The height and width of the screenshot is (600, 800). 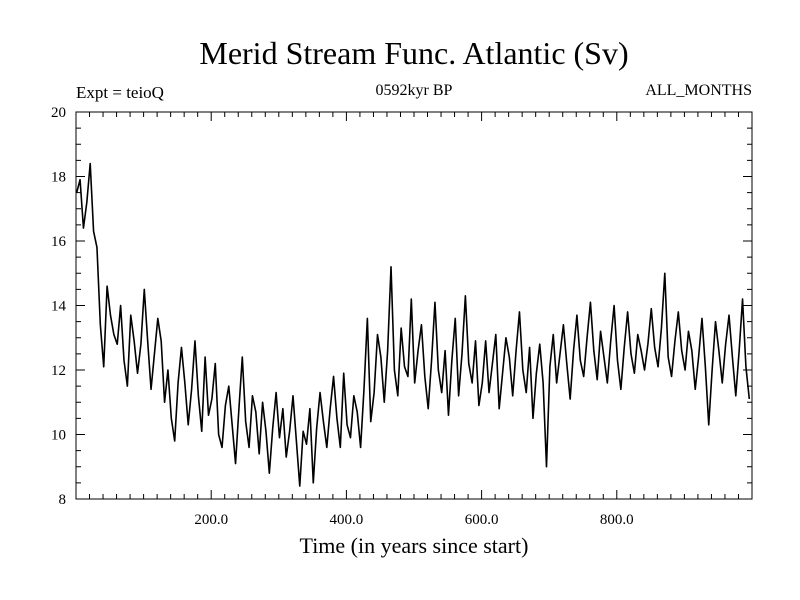 What do you see at coordinates (58, 436) in the screenshot?
I see `y-tick-label: 10` at bounding box center [58, 436].